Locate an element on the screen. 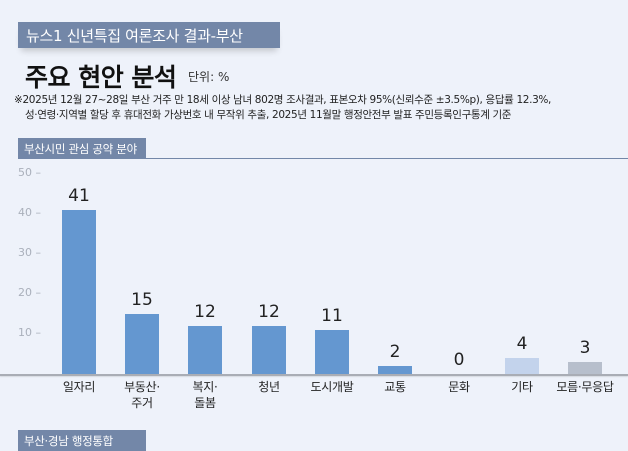 The width and height of the screenshot is (628, 451). next-section-header: 부산·경남 행정통합 is located at coordinates (82, 440).